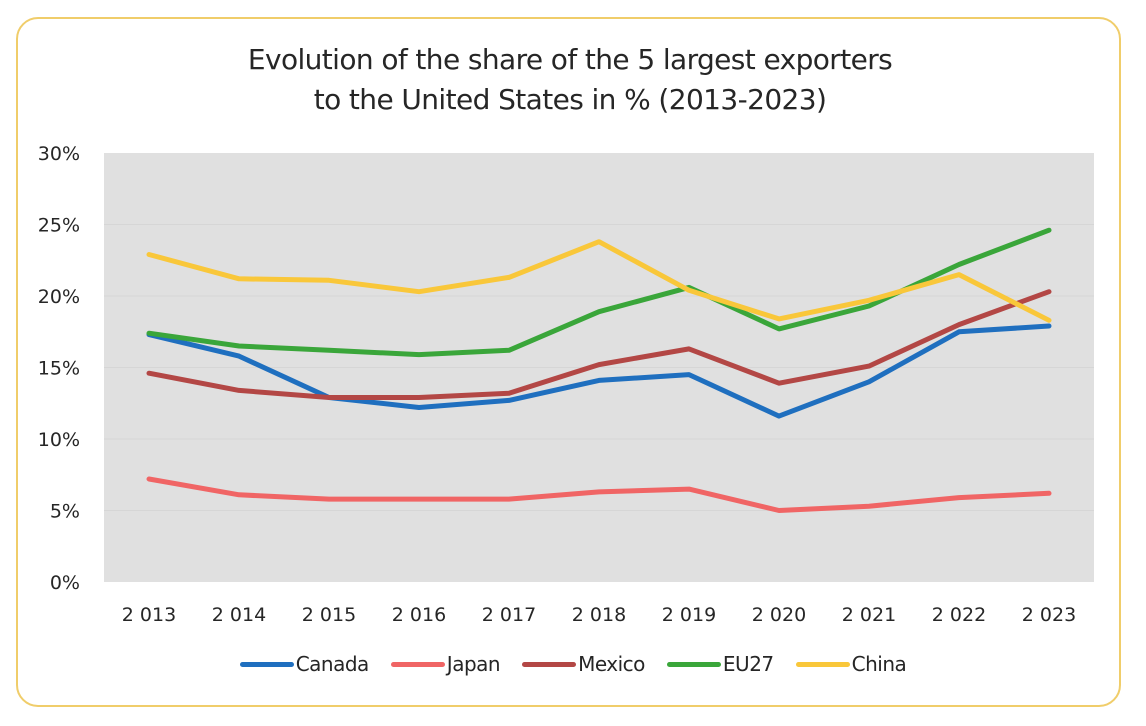 The image size is (1146, 726). I want to click on y-tick-label: 15%, so click(59, 369).